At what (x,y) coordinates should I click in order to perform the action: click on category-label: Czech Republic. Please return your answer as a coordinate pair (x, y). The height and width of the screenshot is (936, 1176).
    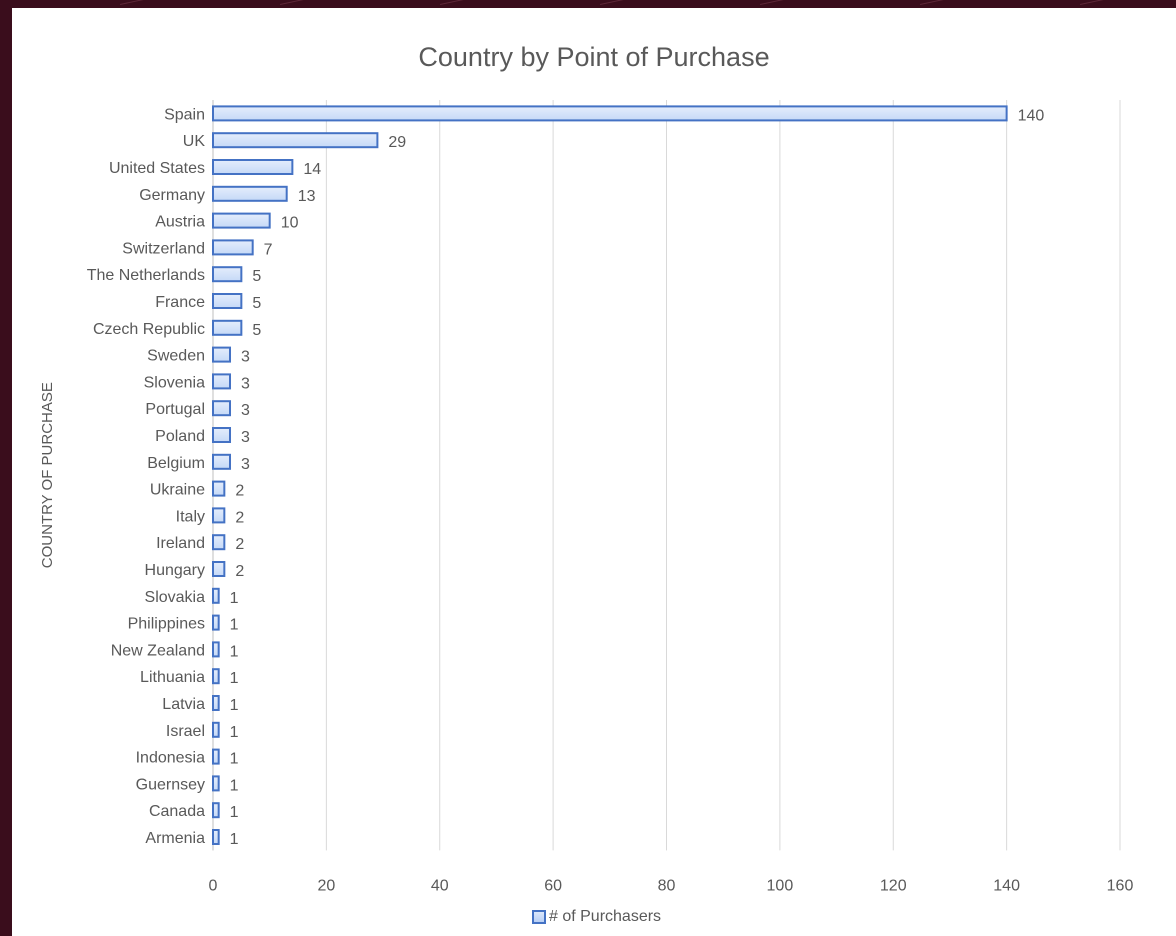
    Looking at the image, I should click on (149, 329).